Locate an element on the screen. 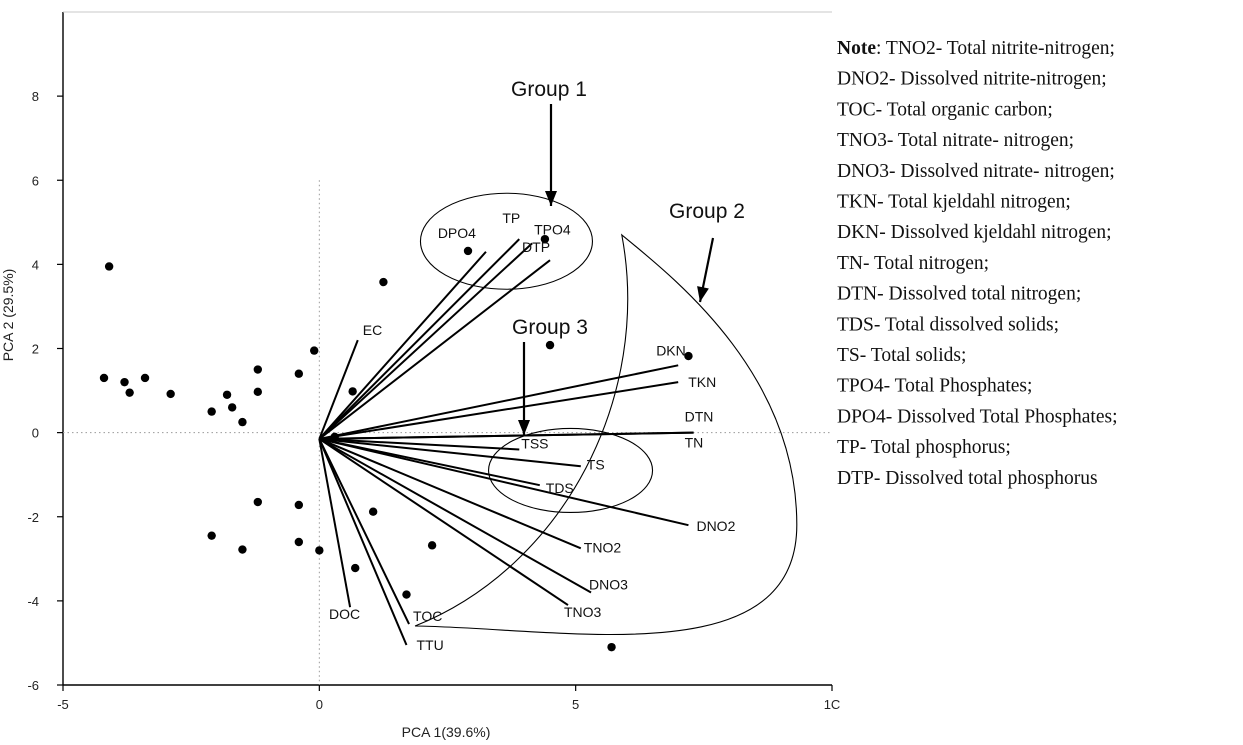 This screenshot has height=745, width=1243. loading-vector-dno2 is located at coordinates (504, 482).